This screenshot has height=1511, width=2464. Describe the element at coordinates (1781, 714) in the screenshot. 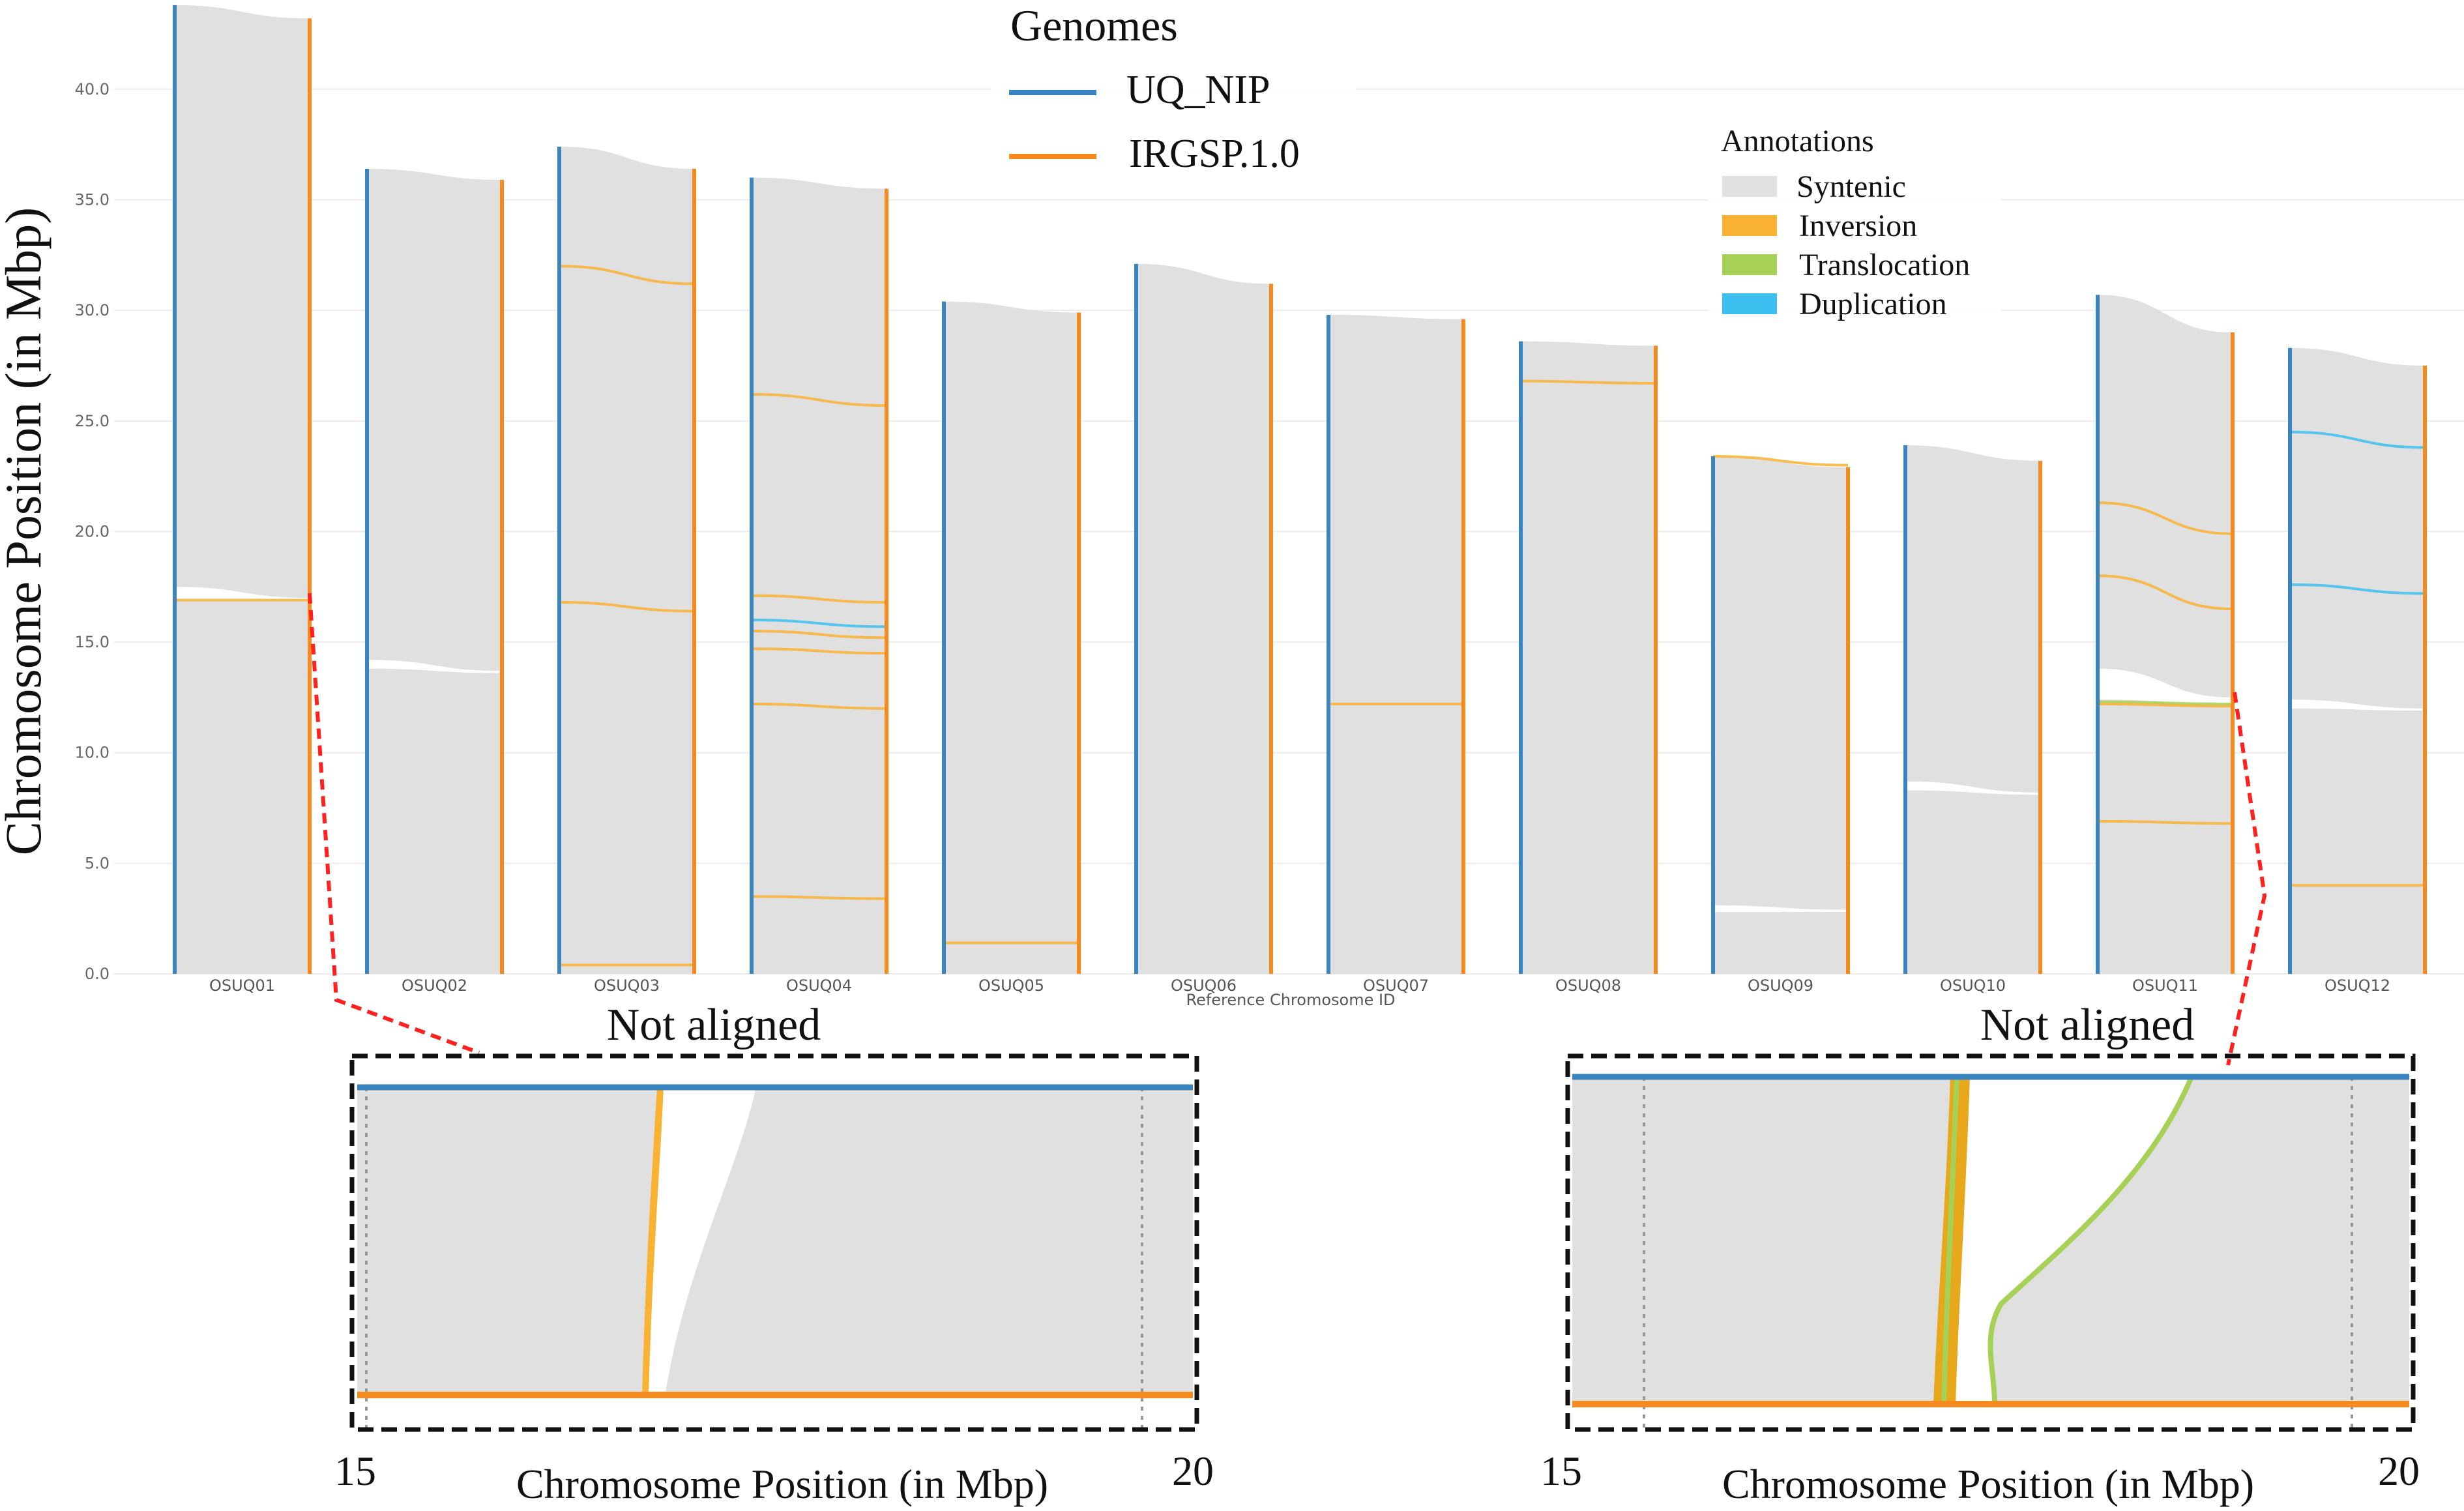

I see `chromosome-pair-osuq09` at that location.